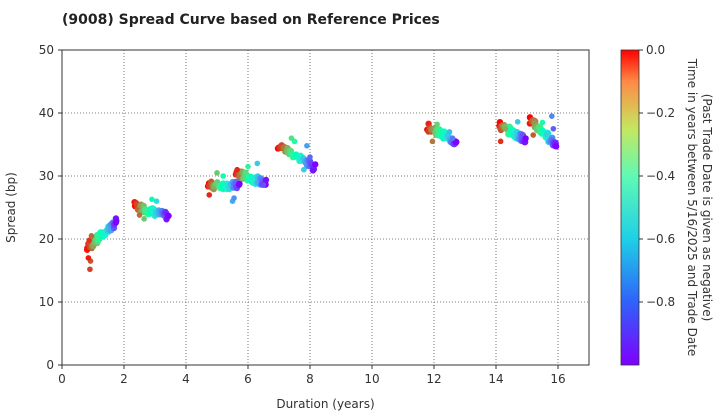 Image resolution: width=720 pixels, height=420 pixels. I want to click on y-tick-label: 30, so click(46, 176).